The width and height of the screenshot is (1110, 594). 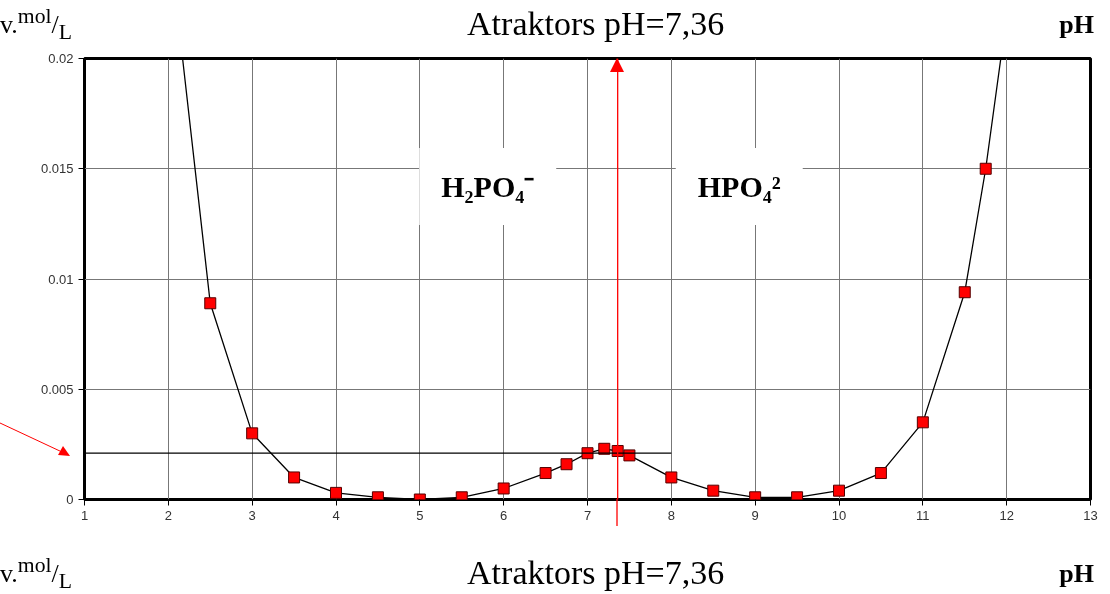 I want to click on x-tick-label: 4, so click(x=336, y=515).